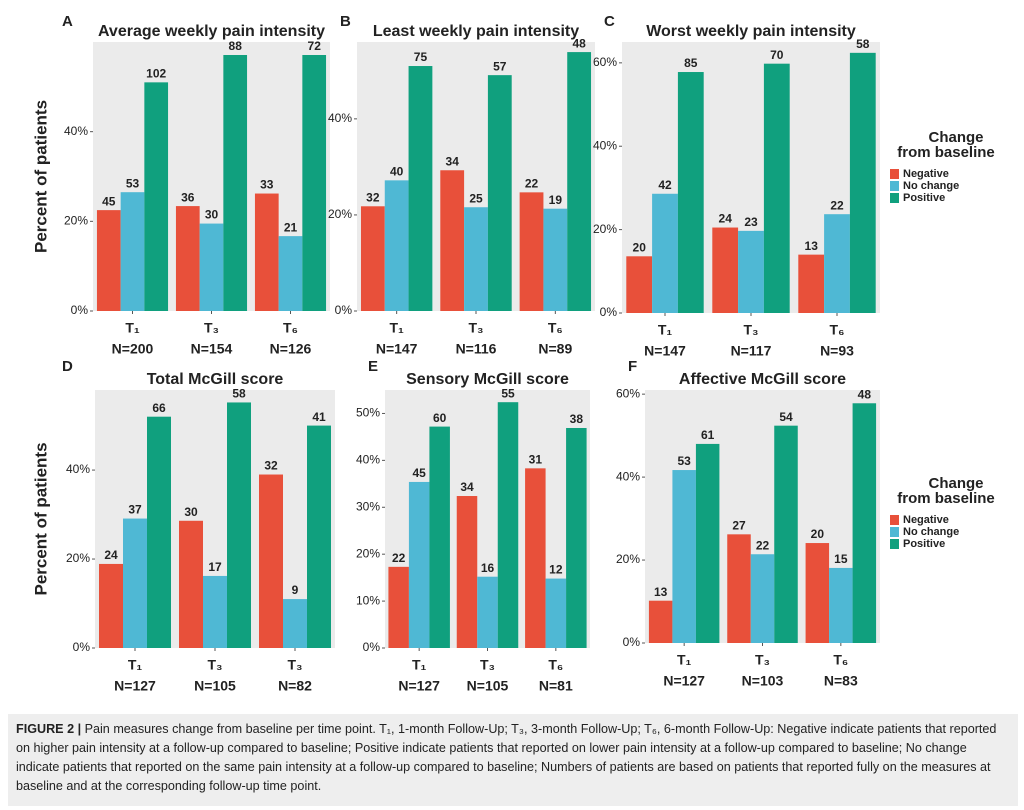 The height and width of the screenshot is (810, 1024). I want to click on count-label: 34, so click(467, 487).